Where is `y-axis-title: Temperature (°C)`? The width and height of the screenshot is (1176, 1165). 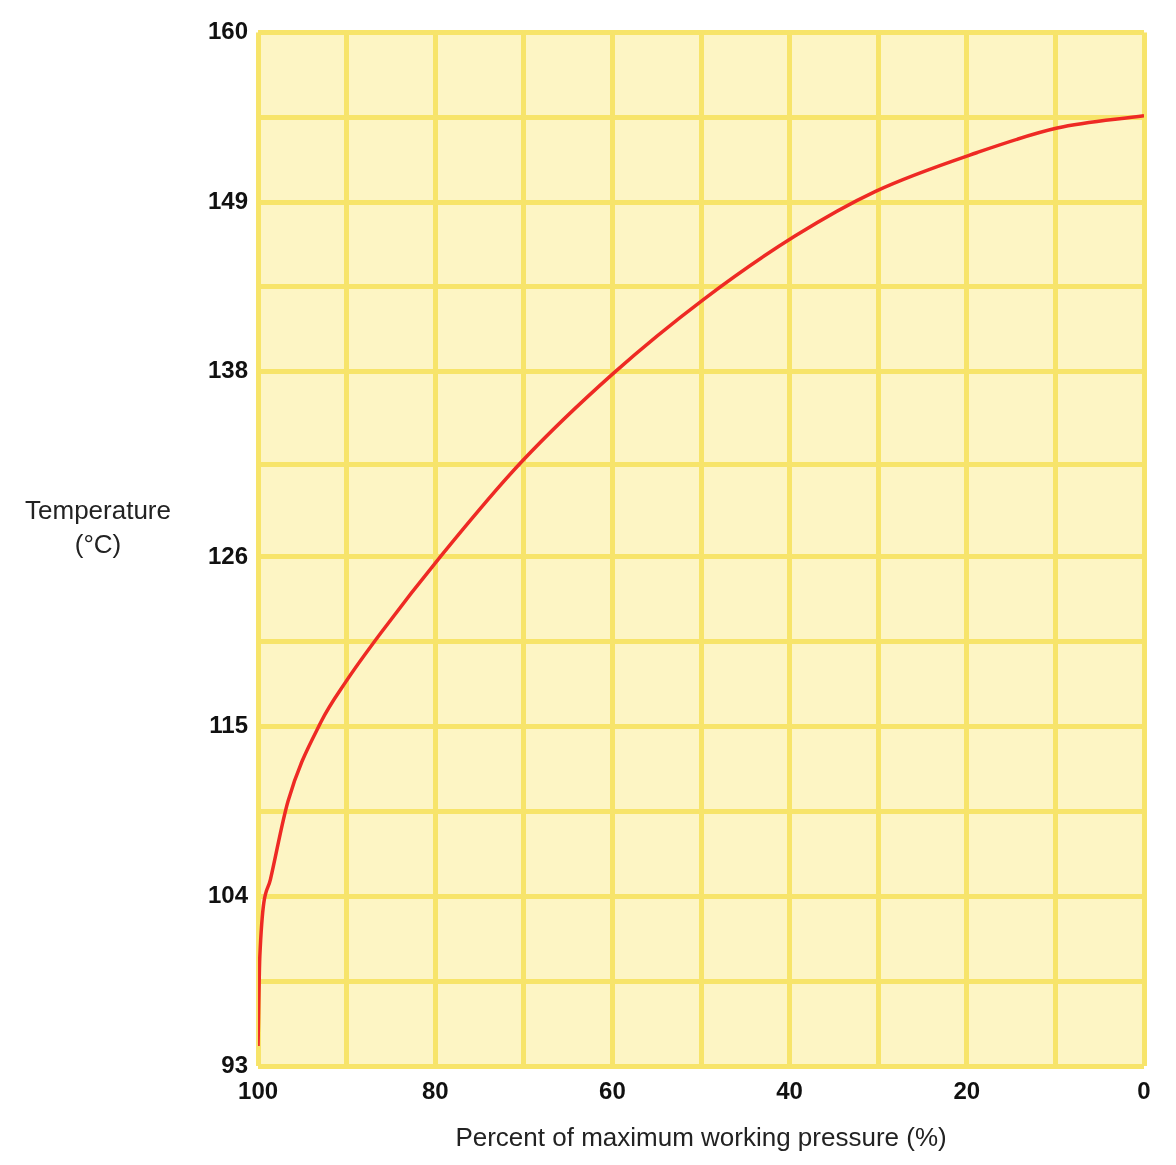
y-axis-title: Temperature (°C) is located at coordinates (98, 527).